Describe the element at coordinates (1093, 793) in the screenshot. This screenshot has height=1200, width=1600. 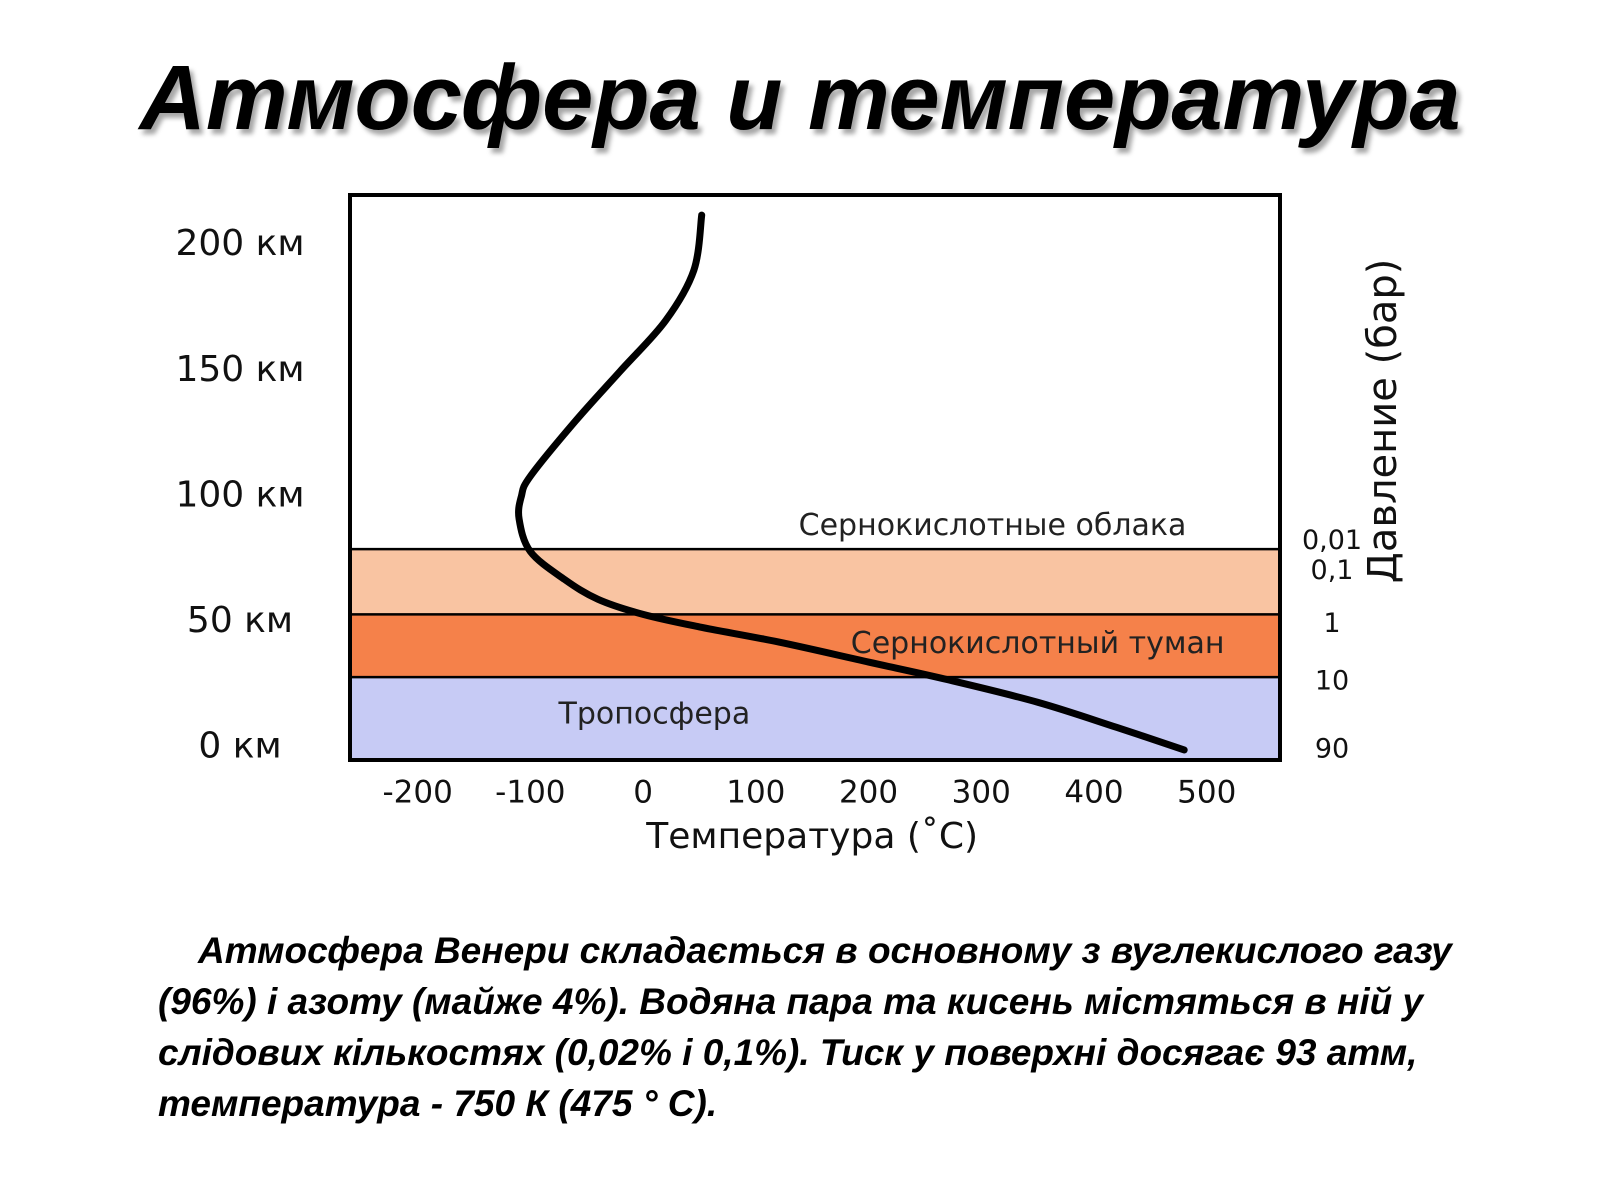
I see `x-tick-label: 400` at that location.